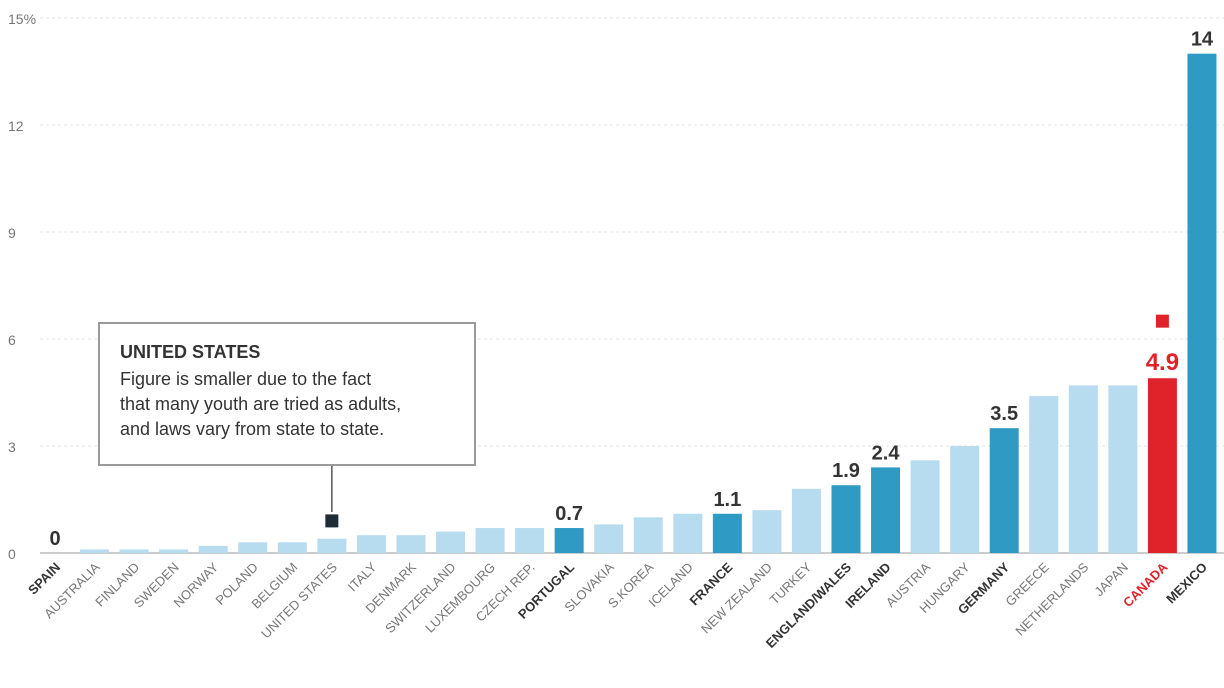 The image size is (1224, 688). Describe the element at coordinates (12, 340) in the screenshot. I see `y-tick-label: 6` at that location.